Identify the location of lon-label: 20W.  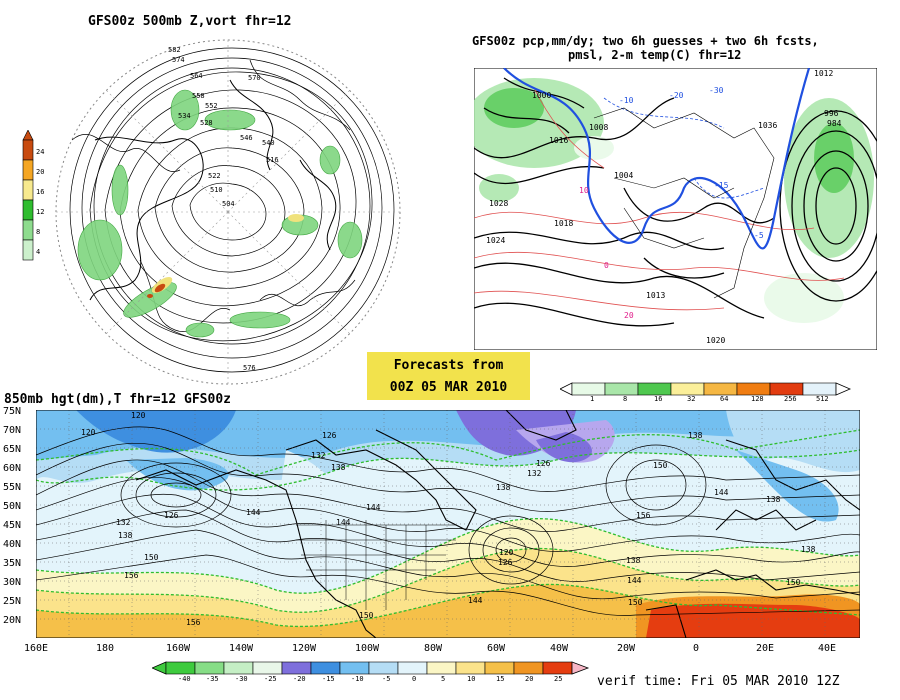
(626, 648).